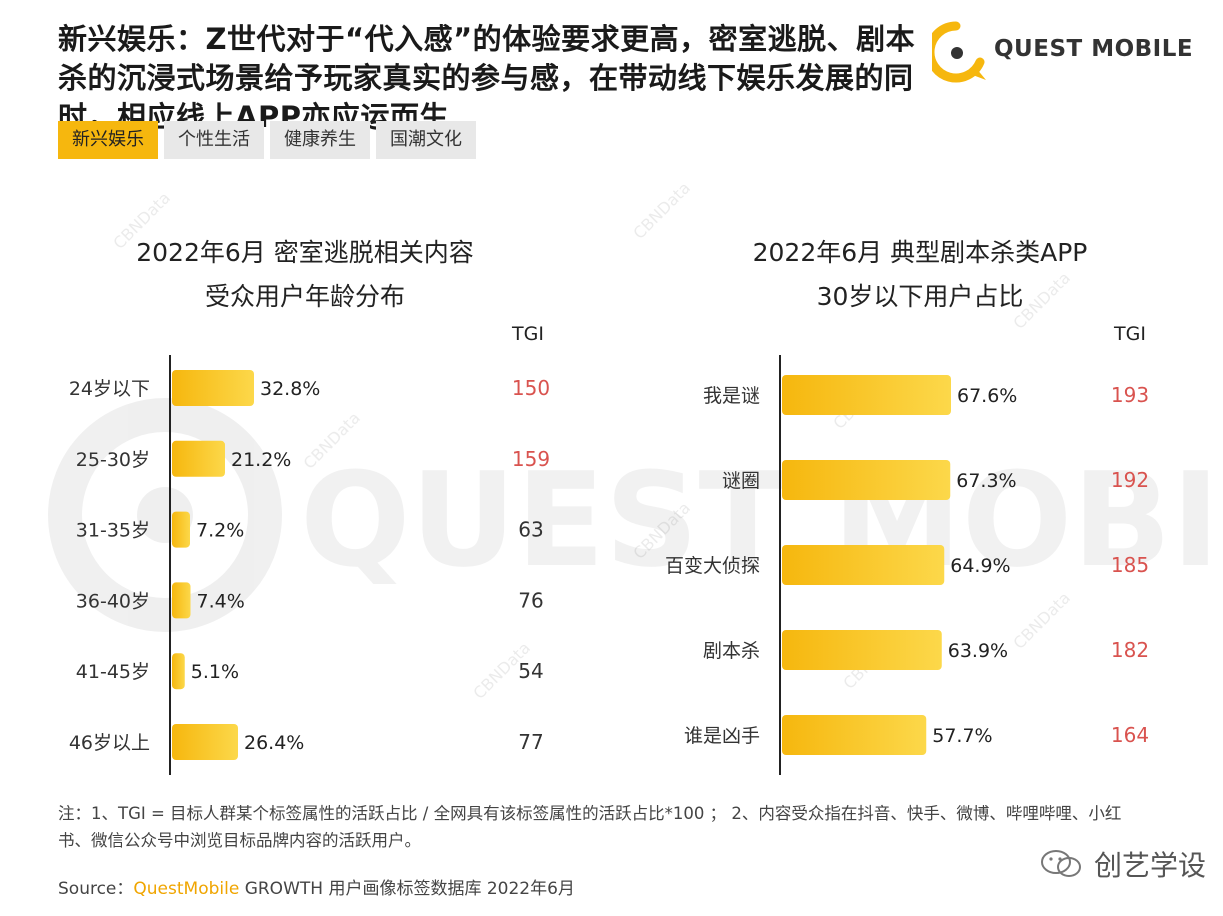 This screenshot has height=916, width=1223. What do you see at coordinates (274, 743) in the screenshot?
I see `value-label: 26.4%` at bounding box center [274, 743].